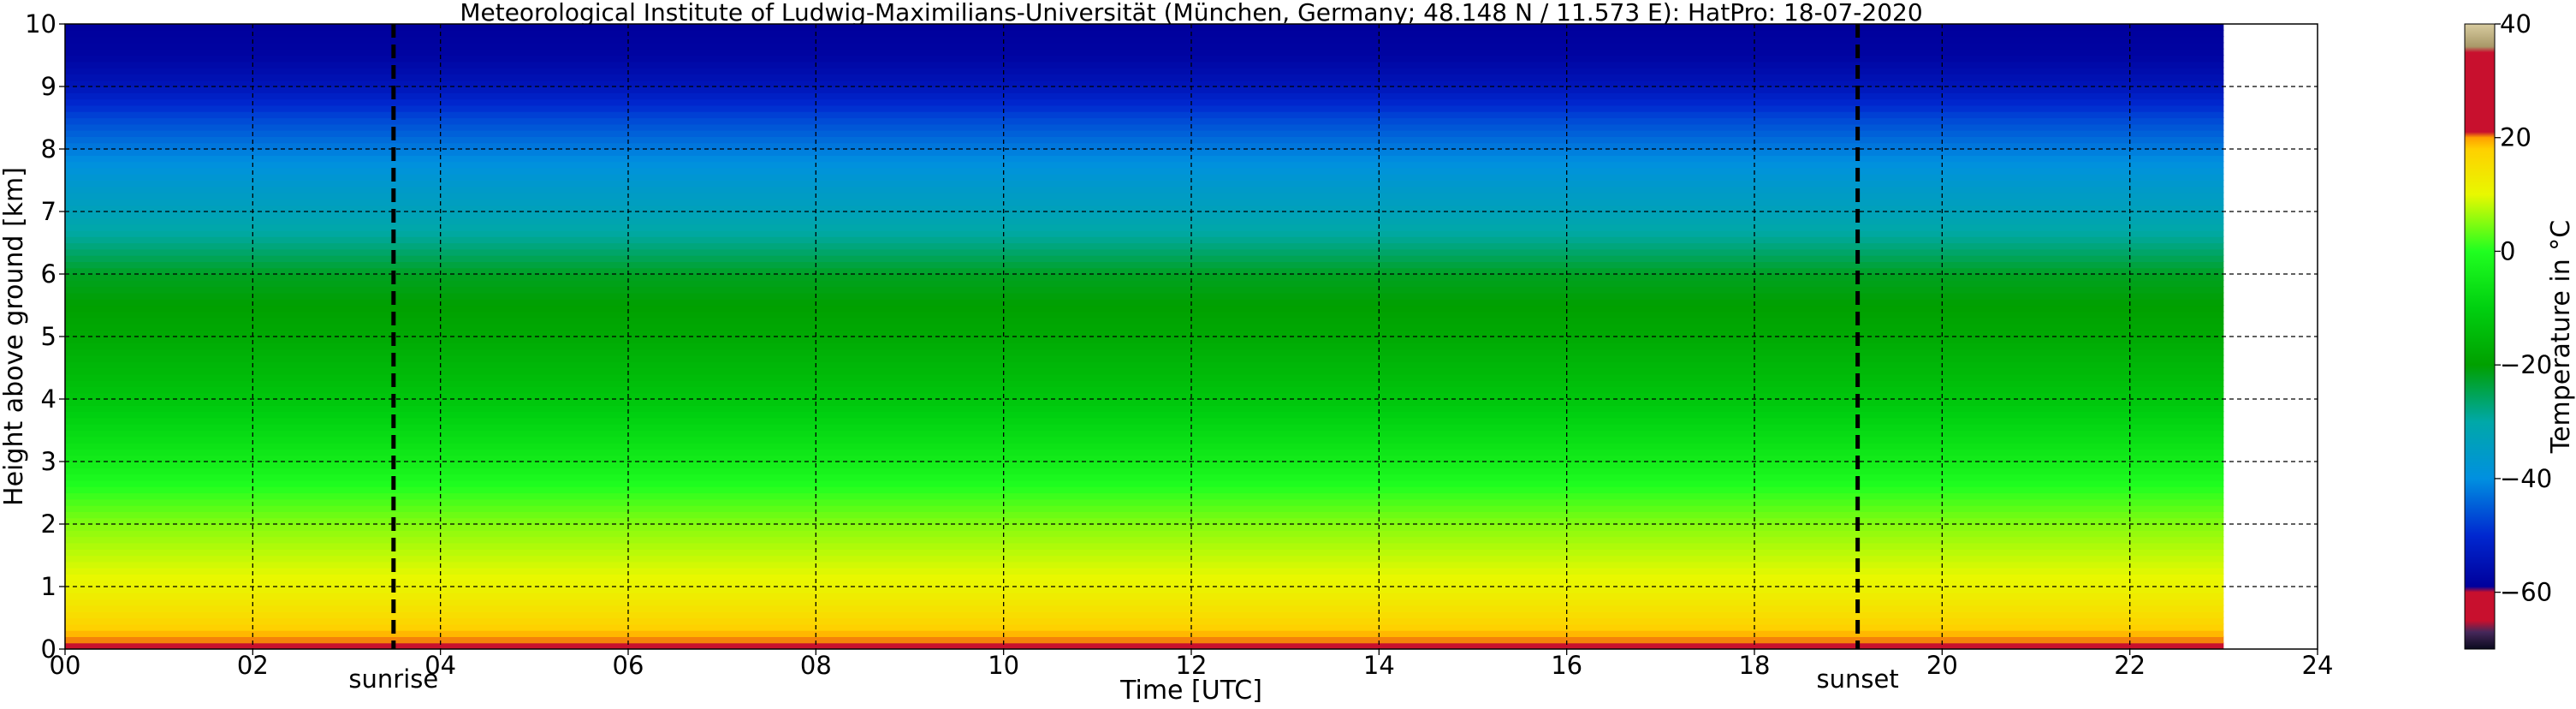 This screenshot has width=2576, height=709. I want to click on x-axis-ticks: 00 02 04 06 08 10 12 14 16 18 20 22 24, so click(1192, 664).